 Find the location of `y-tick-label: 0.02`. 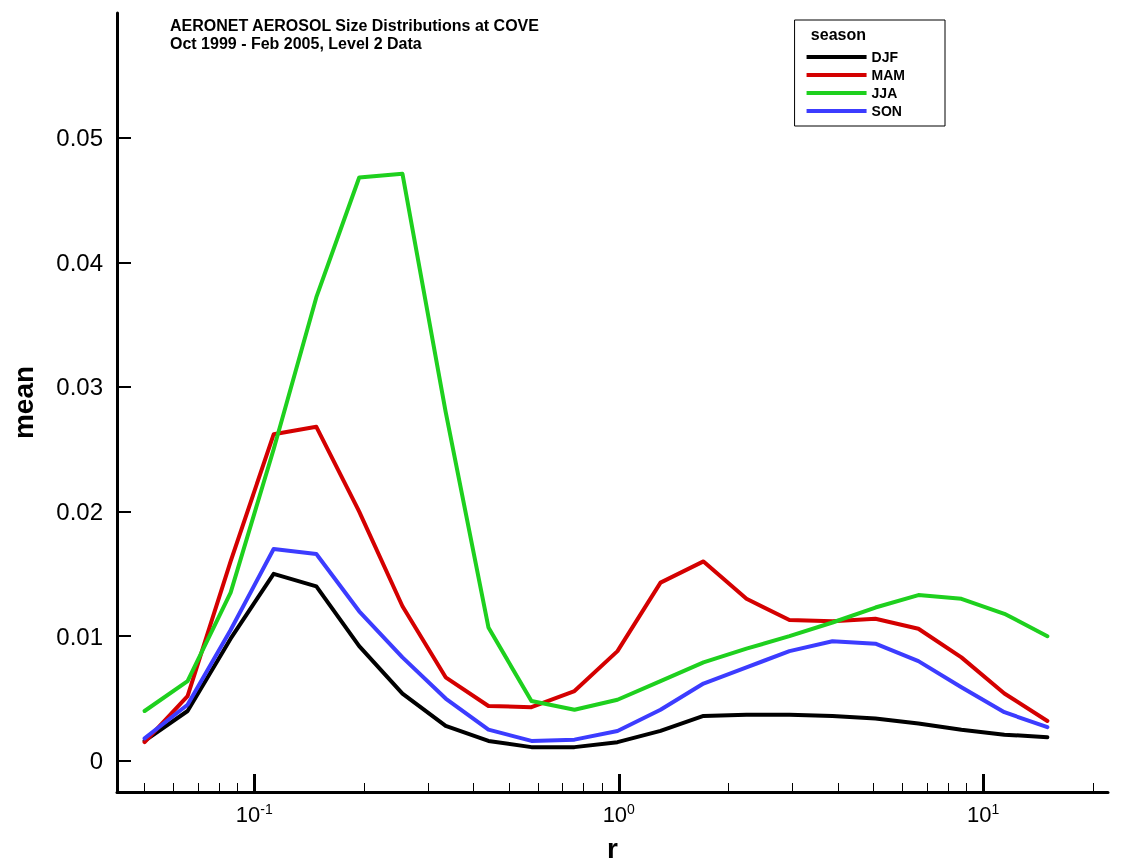

y-tick-label: 0.02 is located at coordinates (79, 512).